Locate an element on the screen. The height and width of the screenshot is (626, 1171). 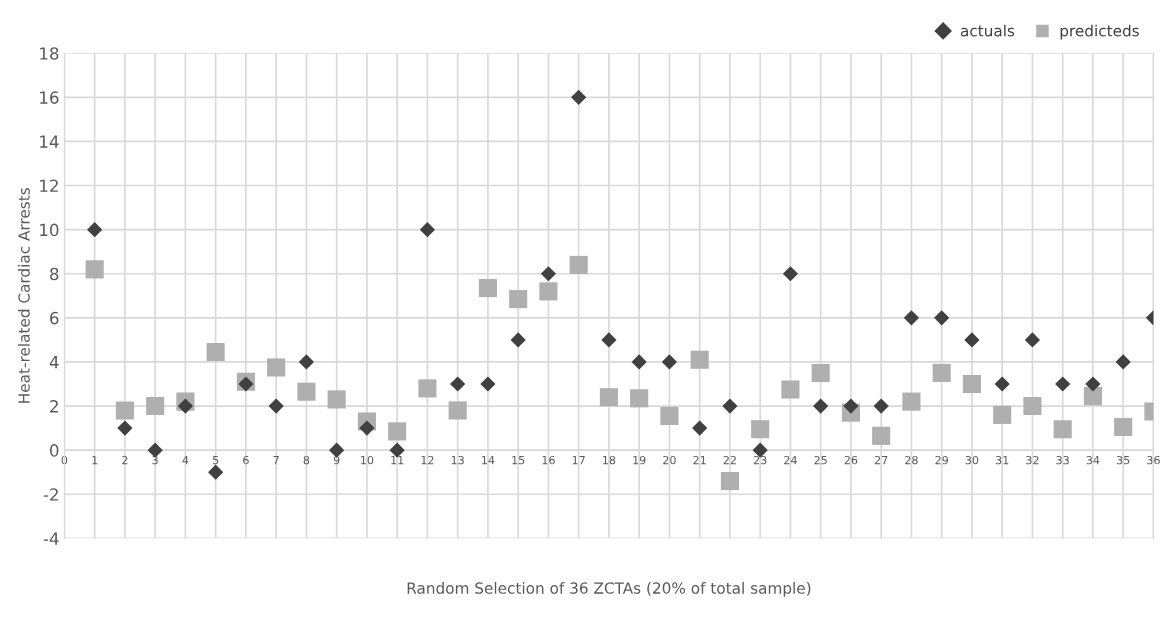
x-tick-label: 27 is located at coordinates (881, 460).